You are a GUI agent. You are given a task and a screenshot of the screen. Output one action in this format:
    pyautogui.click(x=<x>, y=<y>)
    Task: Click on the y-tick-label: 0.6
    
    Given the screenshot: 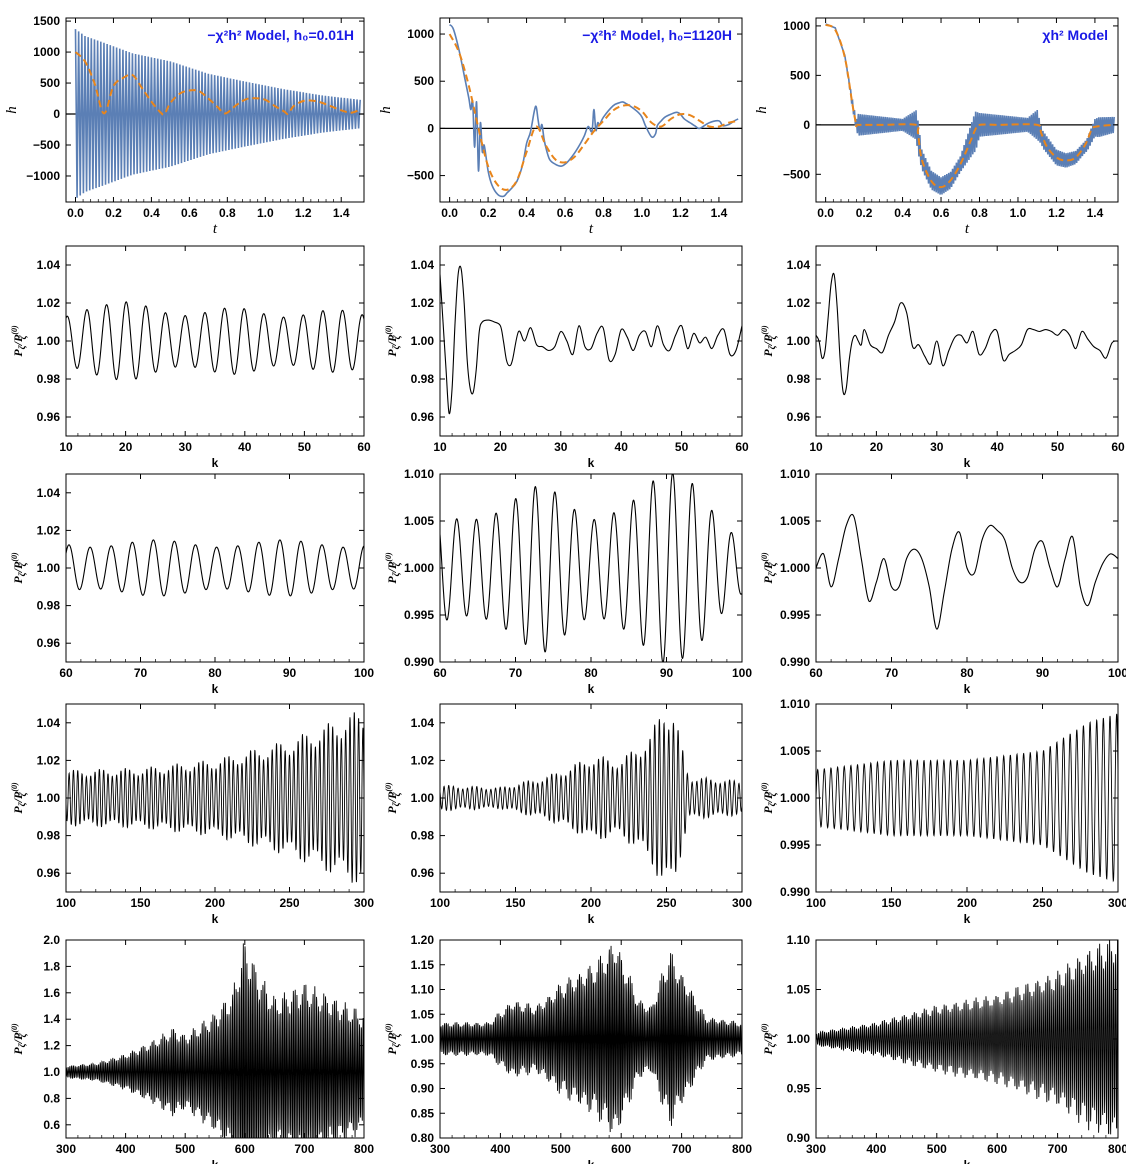 What is the action you would take?
    pyautogui.click(x=51, y=1125)
    